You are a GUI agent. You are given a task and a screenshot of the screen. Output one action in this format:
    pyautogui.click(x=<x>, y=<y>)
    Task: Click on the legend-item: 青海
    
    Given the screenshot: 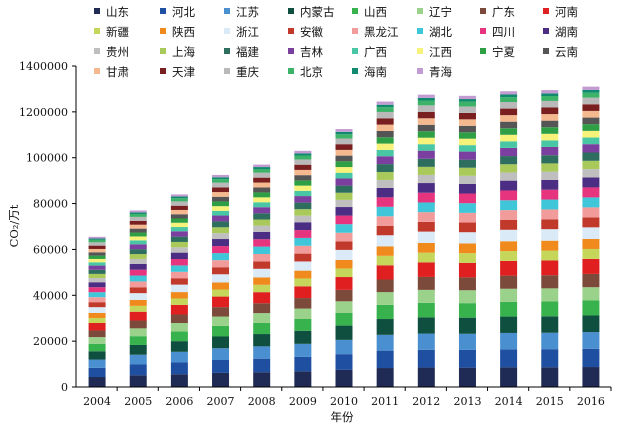 What is the action you would take?
    pyautogui.click(x=434, y=72)
    